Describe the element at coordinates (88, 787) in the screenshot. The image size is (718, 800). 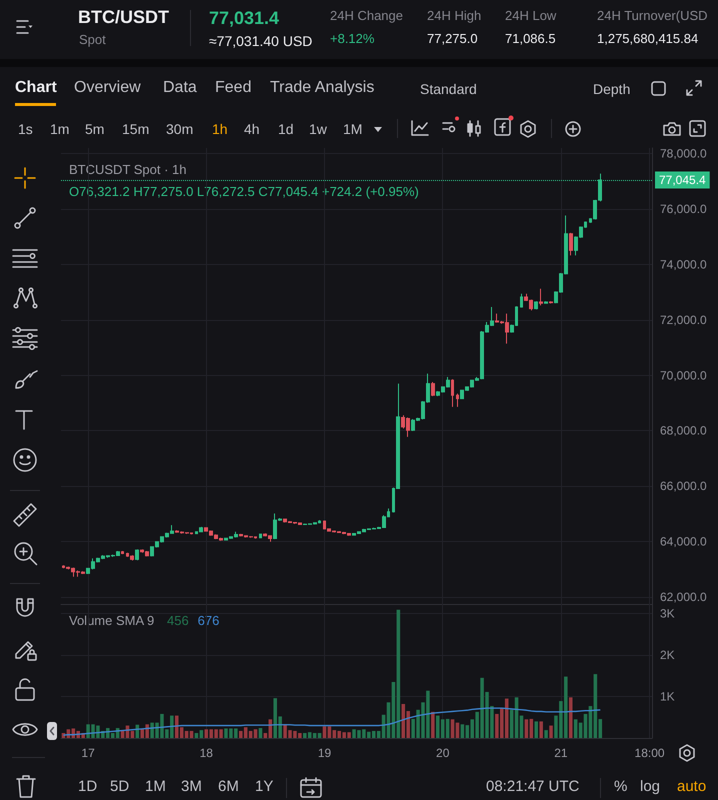
I see `text: 1D` at that location.